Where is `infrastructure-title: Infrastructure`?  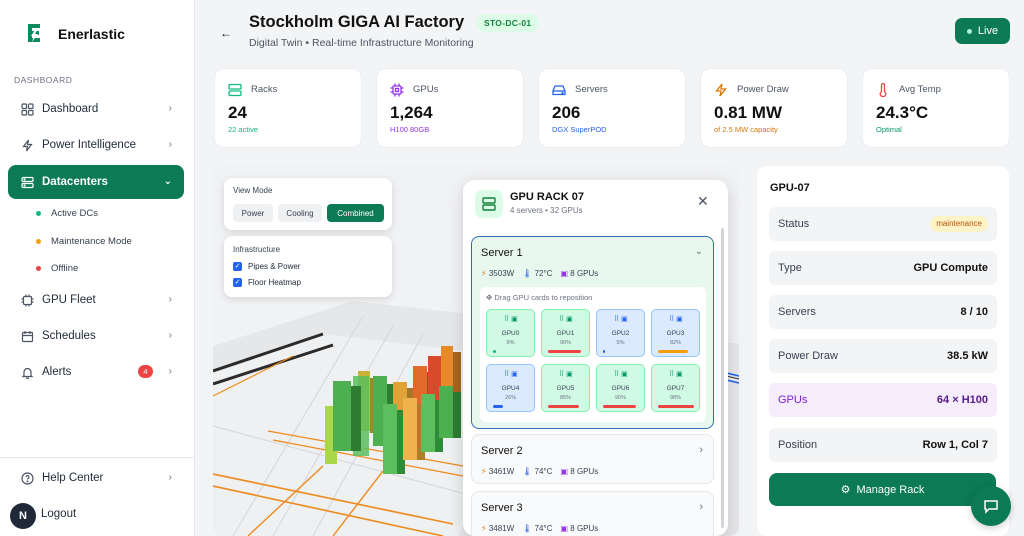 infrastructure-title: Infrastructure is located at coordinates (257, 249).